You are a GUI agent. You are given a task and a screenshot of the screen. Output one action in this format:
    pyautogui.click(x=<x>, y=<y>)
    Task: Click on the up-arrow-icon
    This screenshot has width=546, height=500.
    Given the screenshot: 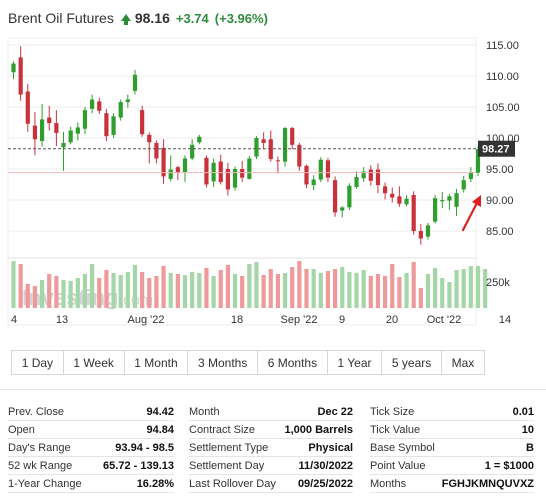 What is the action you would take?
    pyautogui.click(x=125, y=19)
    